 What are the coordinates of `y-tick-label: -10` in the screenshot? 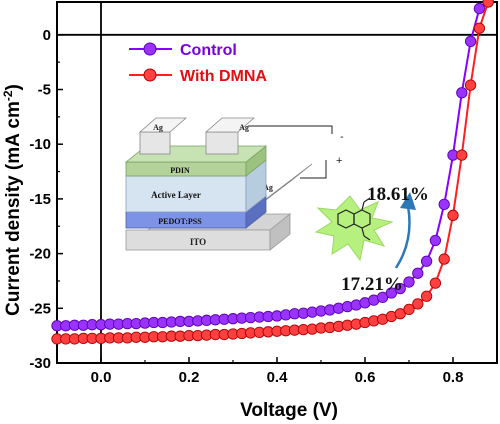 It's located at (40, 144).